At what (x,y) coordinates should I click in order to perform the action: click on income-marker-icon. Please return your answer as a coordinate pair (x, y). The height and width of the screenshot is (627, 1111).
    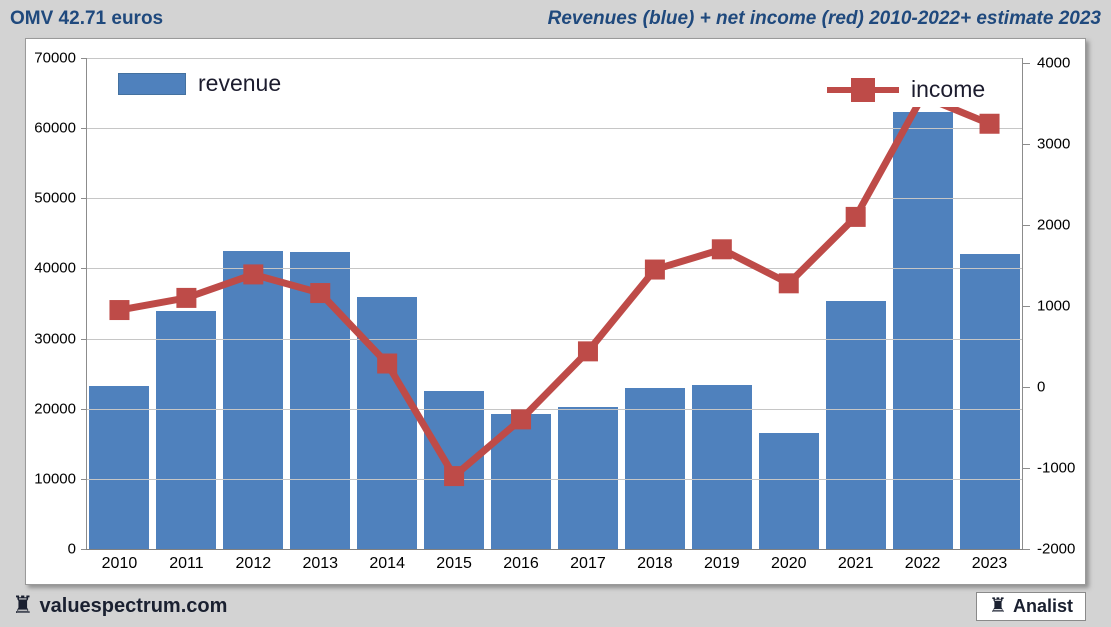
    Looking at the image, I should click on (863, 90).